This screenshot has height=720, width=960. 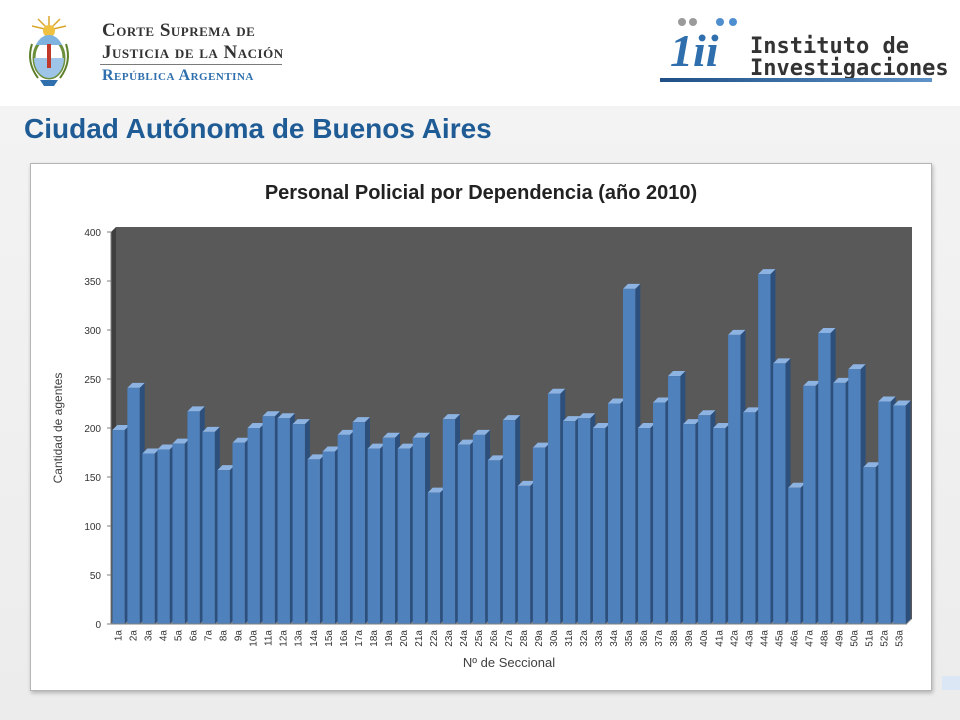 What do you see at coordinates (584, 638) in the screenshot?
I see `x-tick-label: 32a` at bounding box center [584, 638].